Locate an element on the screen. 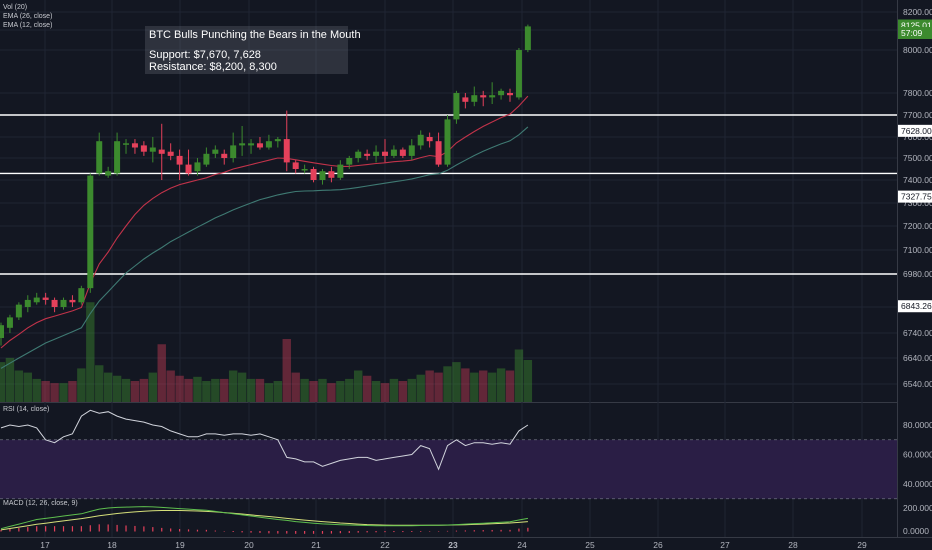 The width and height of the screenshot is (932, 550). price-tag: 7628.00 is located at coordinates (915, 130).